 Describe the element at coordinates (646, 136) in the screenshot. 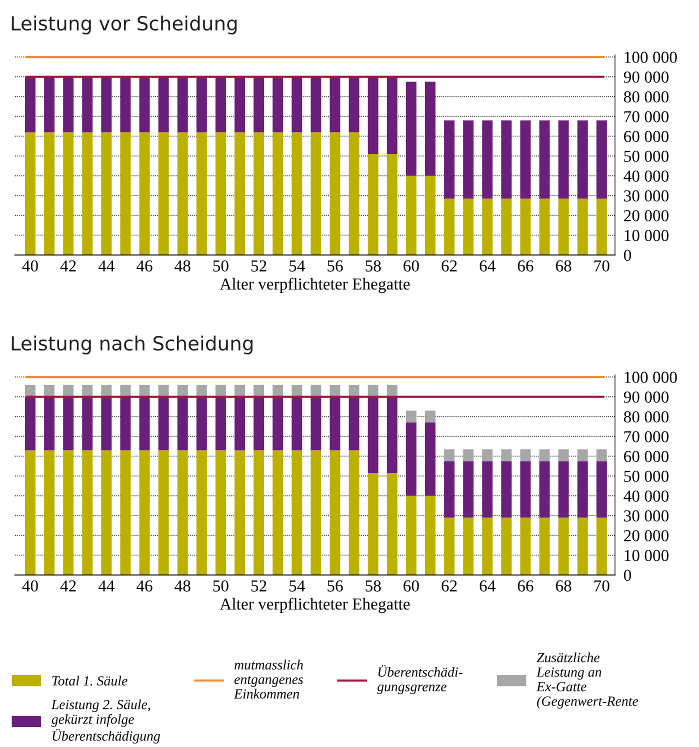

I see `y-tick-label: 60 000` at that location.